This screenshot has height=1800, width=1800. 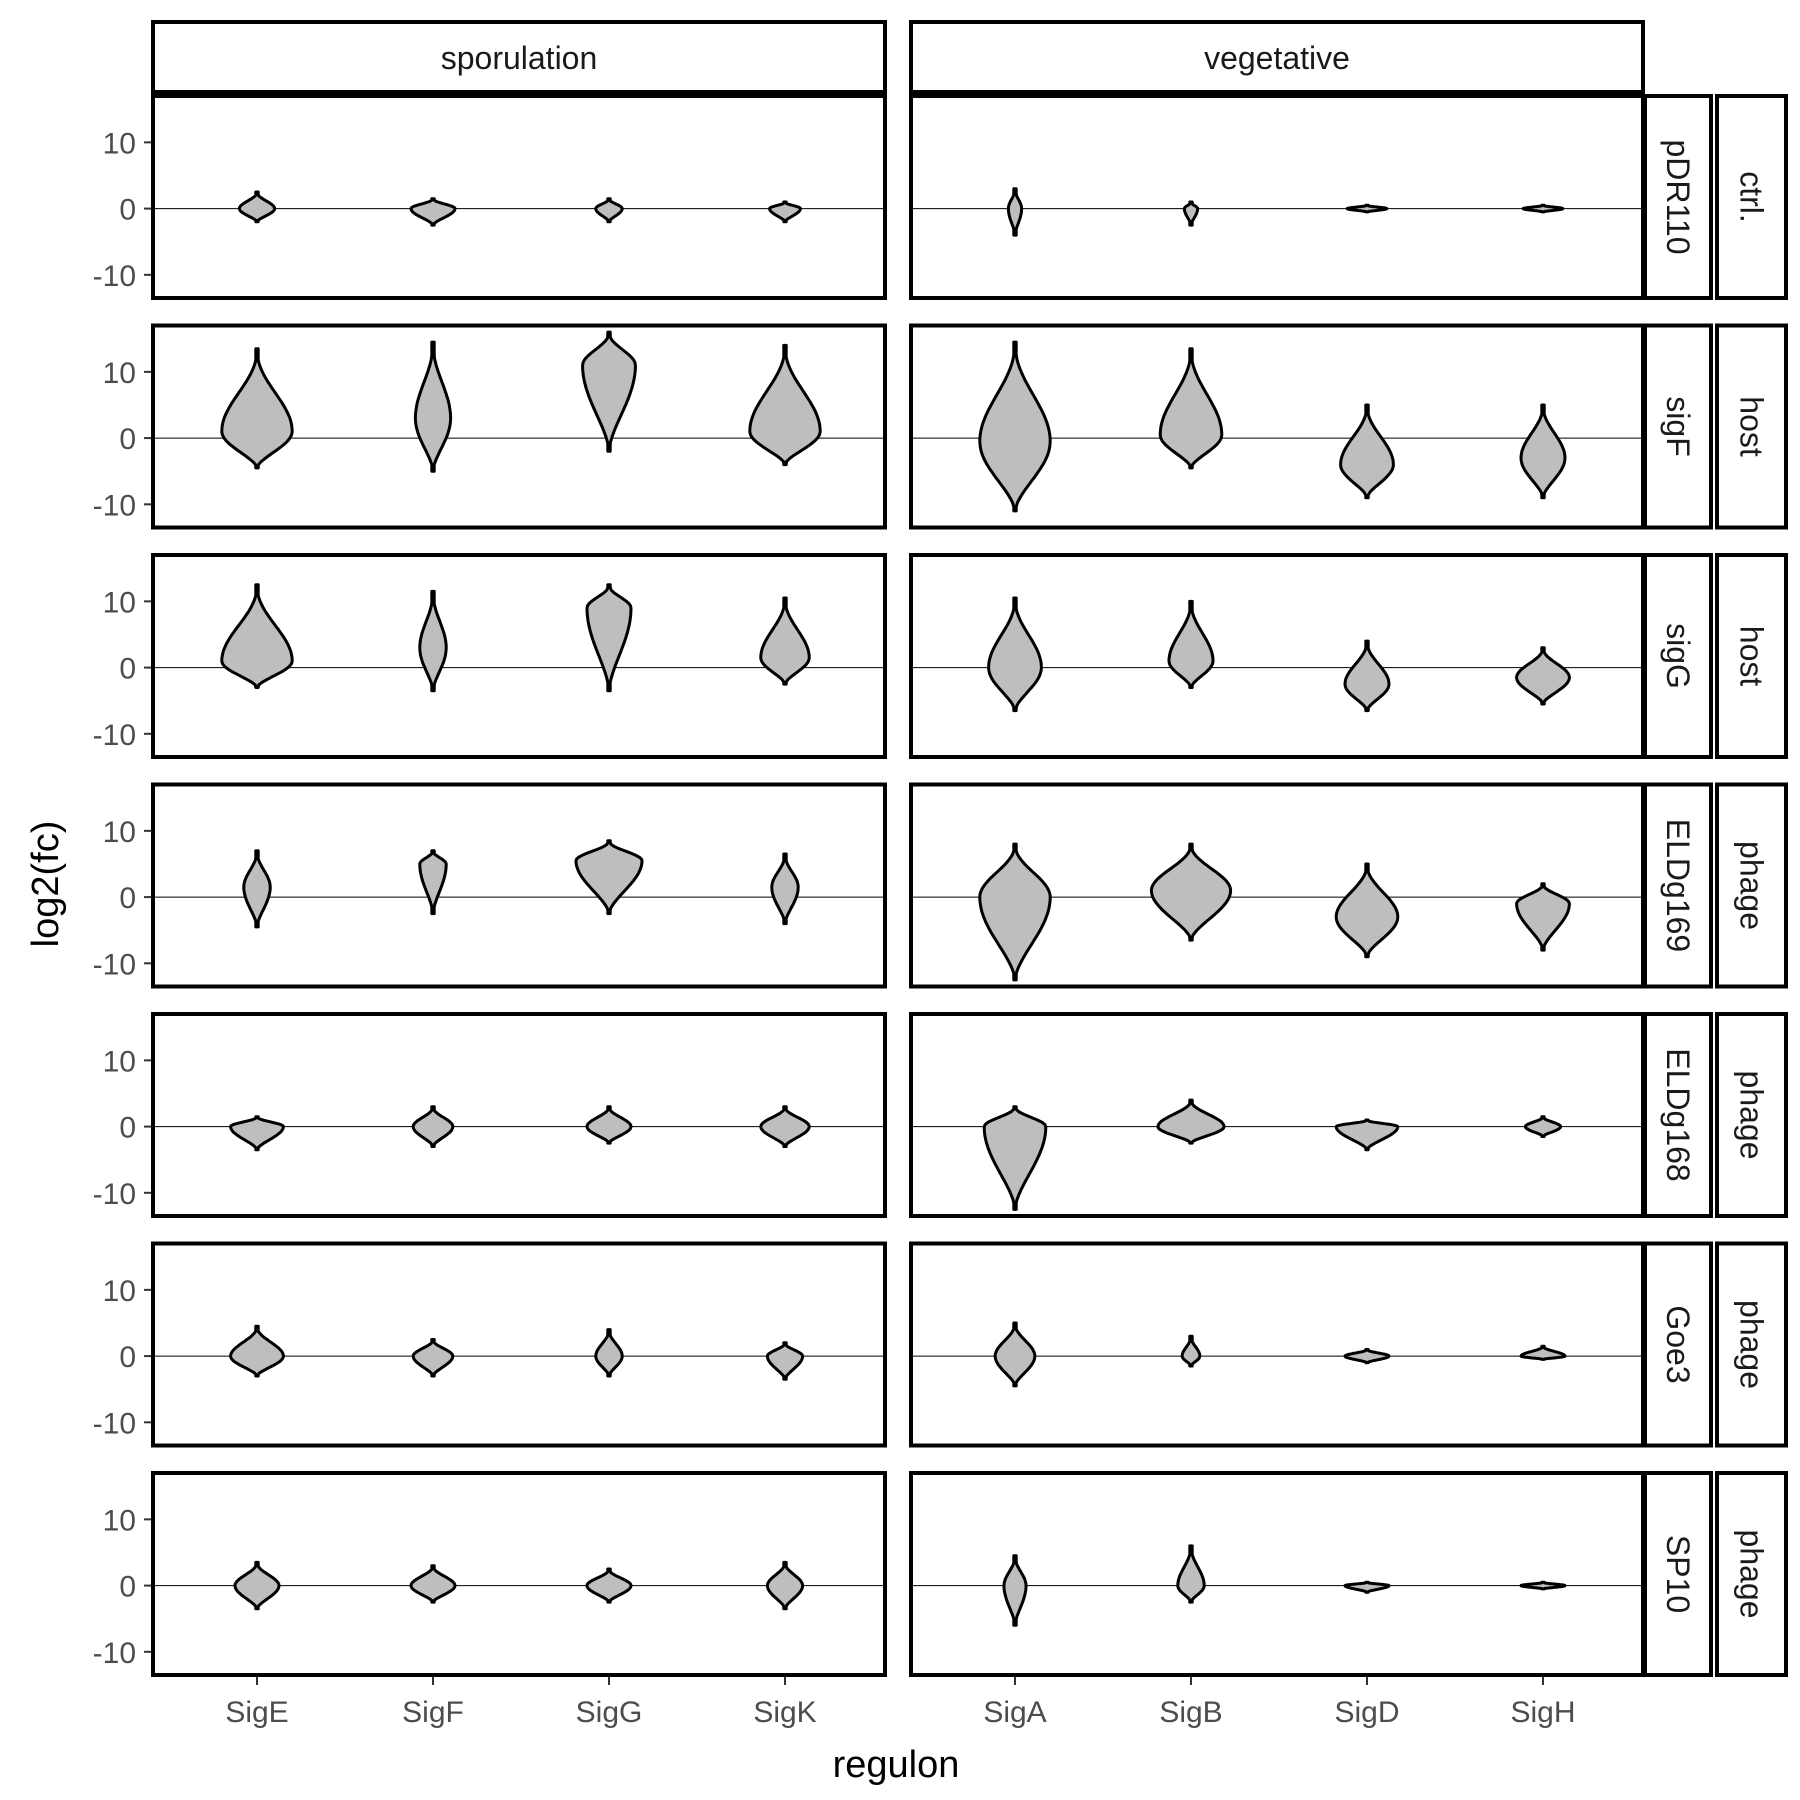 What do you see at coordinates (256, 1712) in the screenshot?
I see `x-tick-label: SigE` at bounding box center [256, 1712].